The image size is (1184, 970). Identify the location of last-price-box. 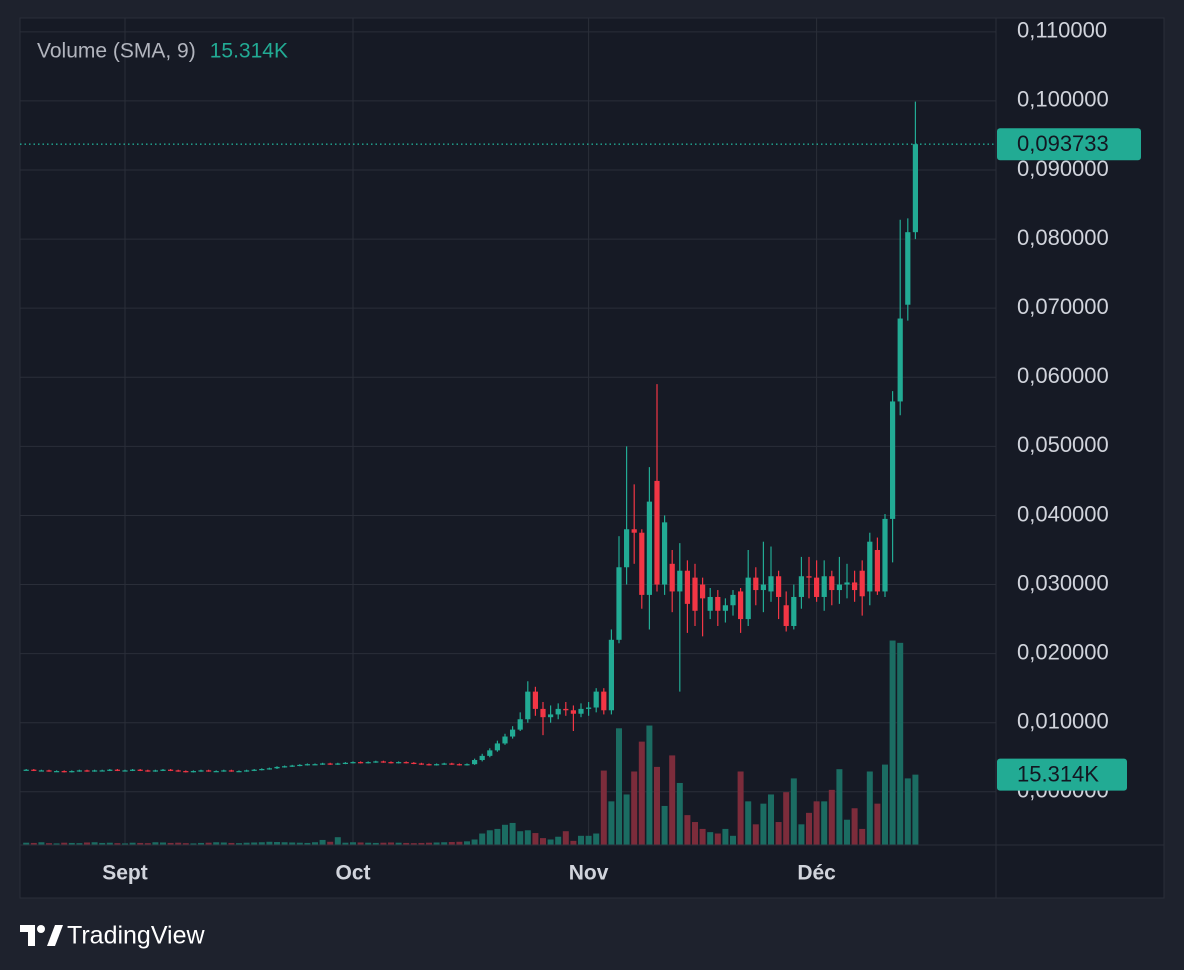
(1069, 144).